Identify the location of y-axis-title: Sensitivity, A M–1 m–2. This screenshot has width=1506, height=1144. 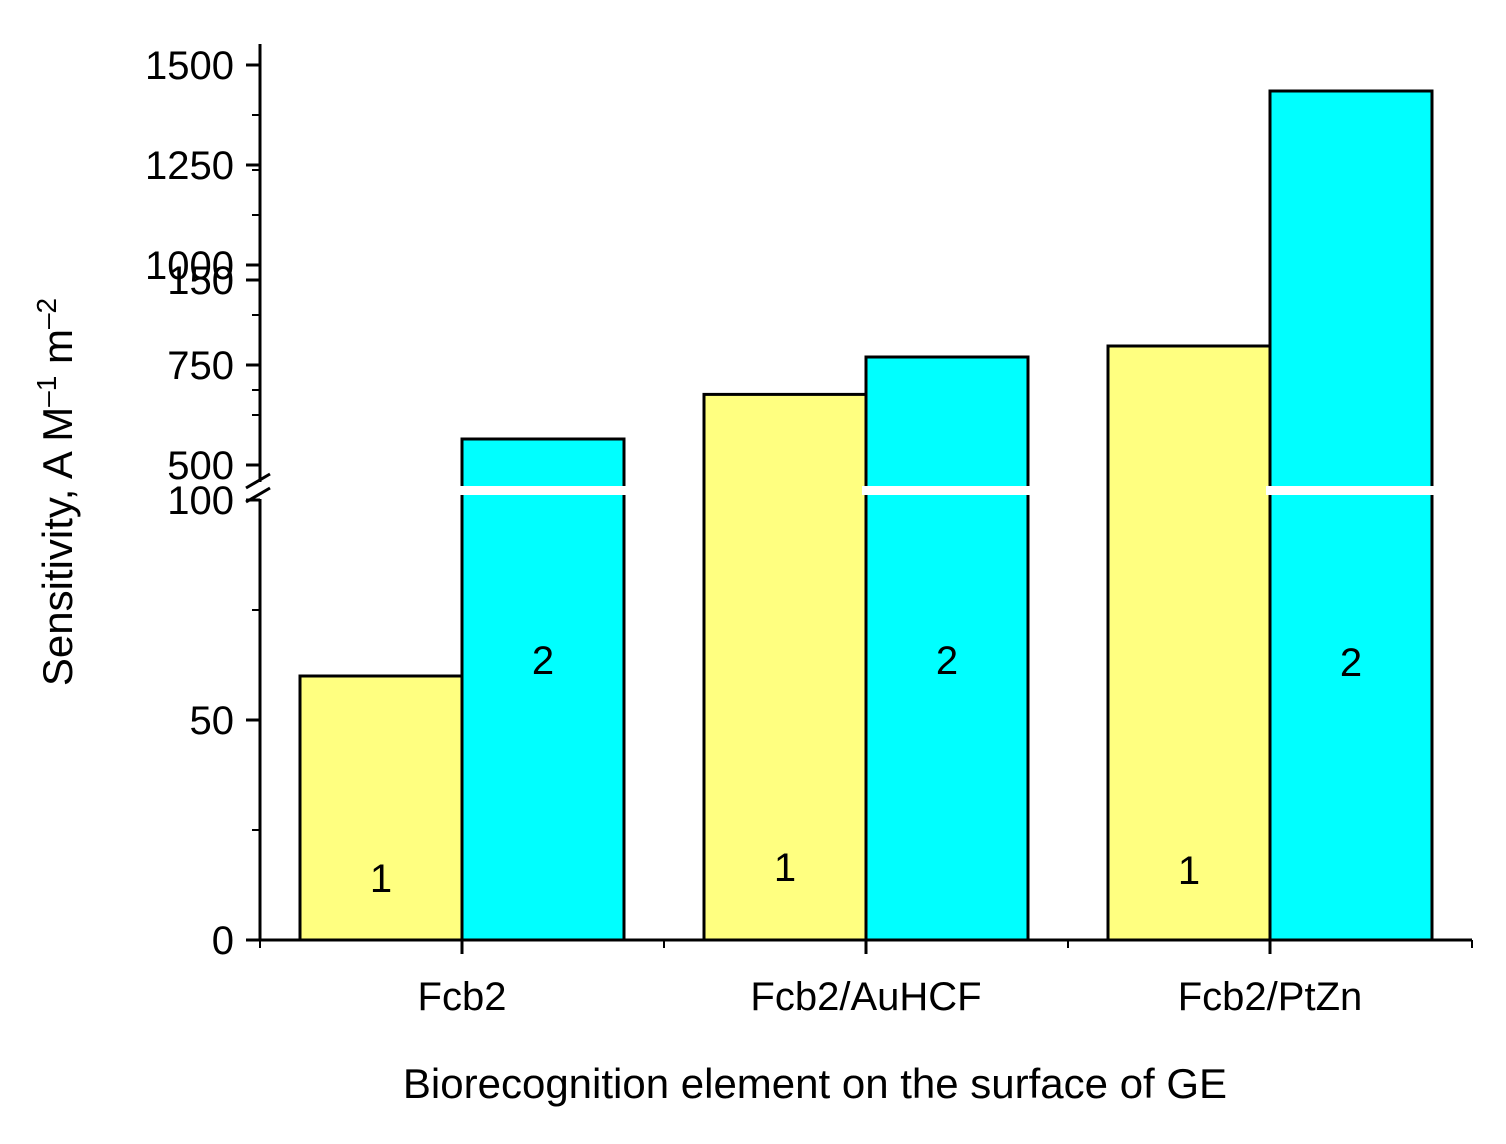
(56, 492).